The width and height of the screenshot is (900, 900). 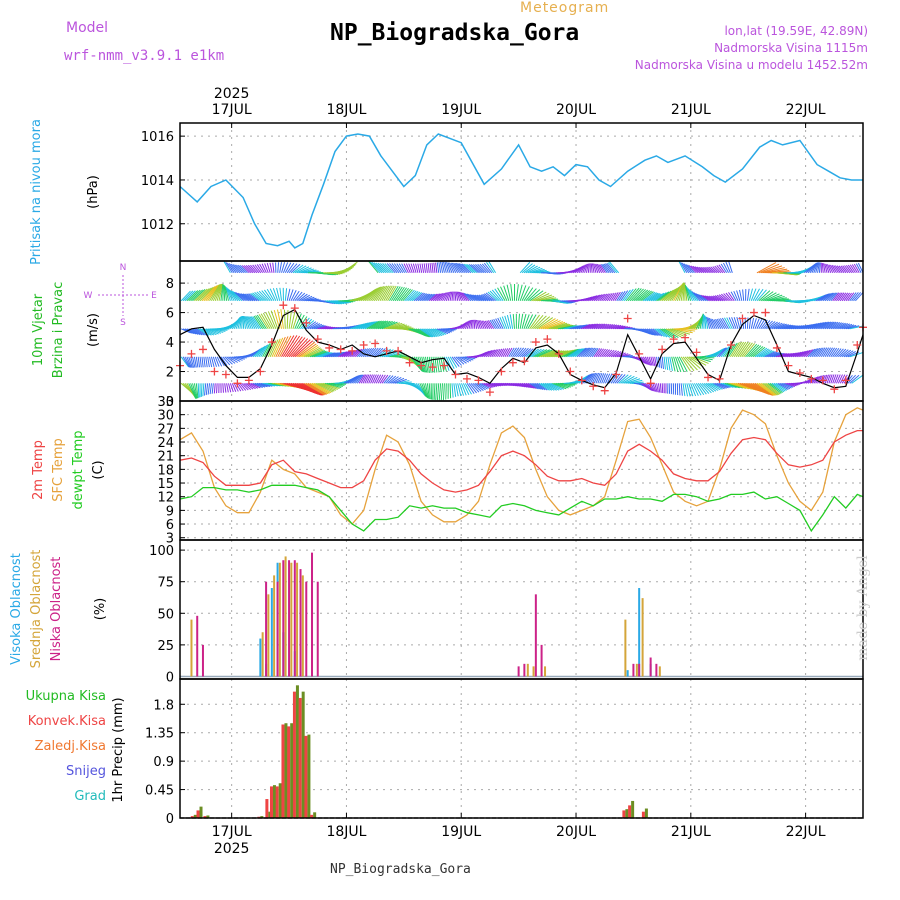 What do you see at coordinates (170, 677) in the screenshot?
I see `y-tick-label: 0` at bounding box center [170, 677].